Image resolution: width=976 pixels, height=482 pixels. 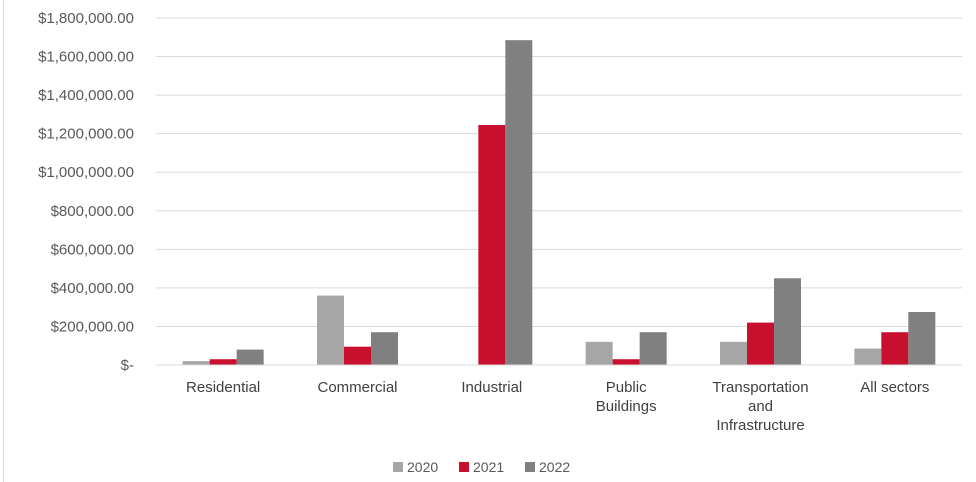 What do you see at coordinates (86, 134) in the screenshot?
I see `y-tick-label: $1,200,000.00` at bounding box center [86, 134].